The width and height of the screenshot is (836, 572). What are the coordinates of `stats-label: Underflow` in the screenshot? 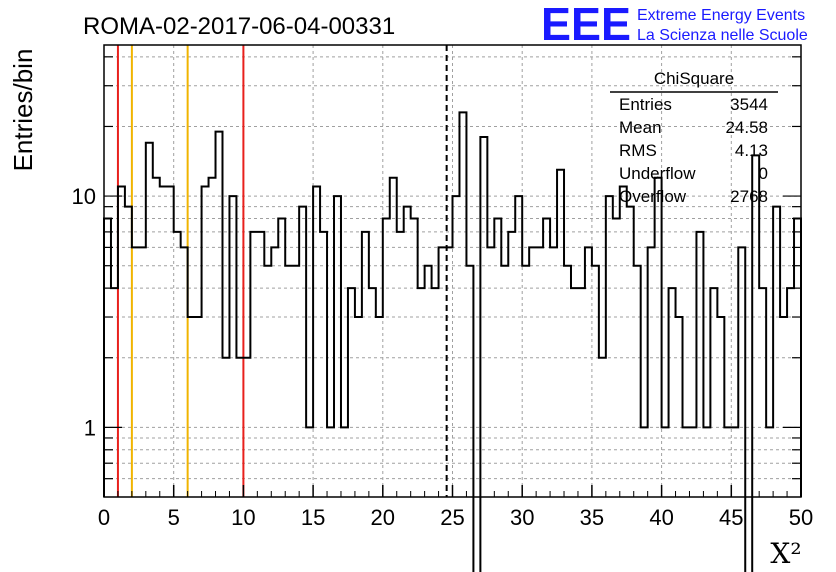 It's located at (657, 173).